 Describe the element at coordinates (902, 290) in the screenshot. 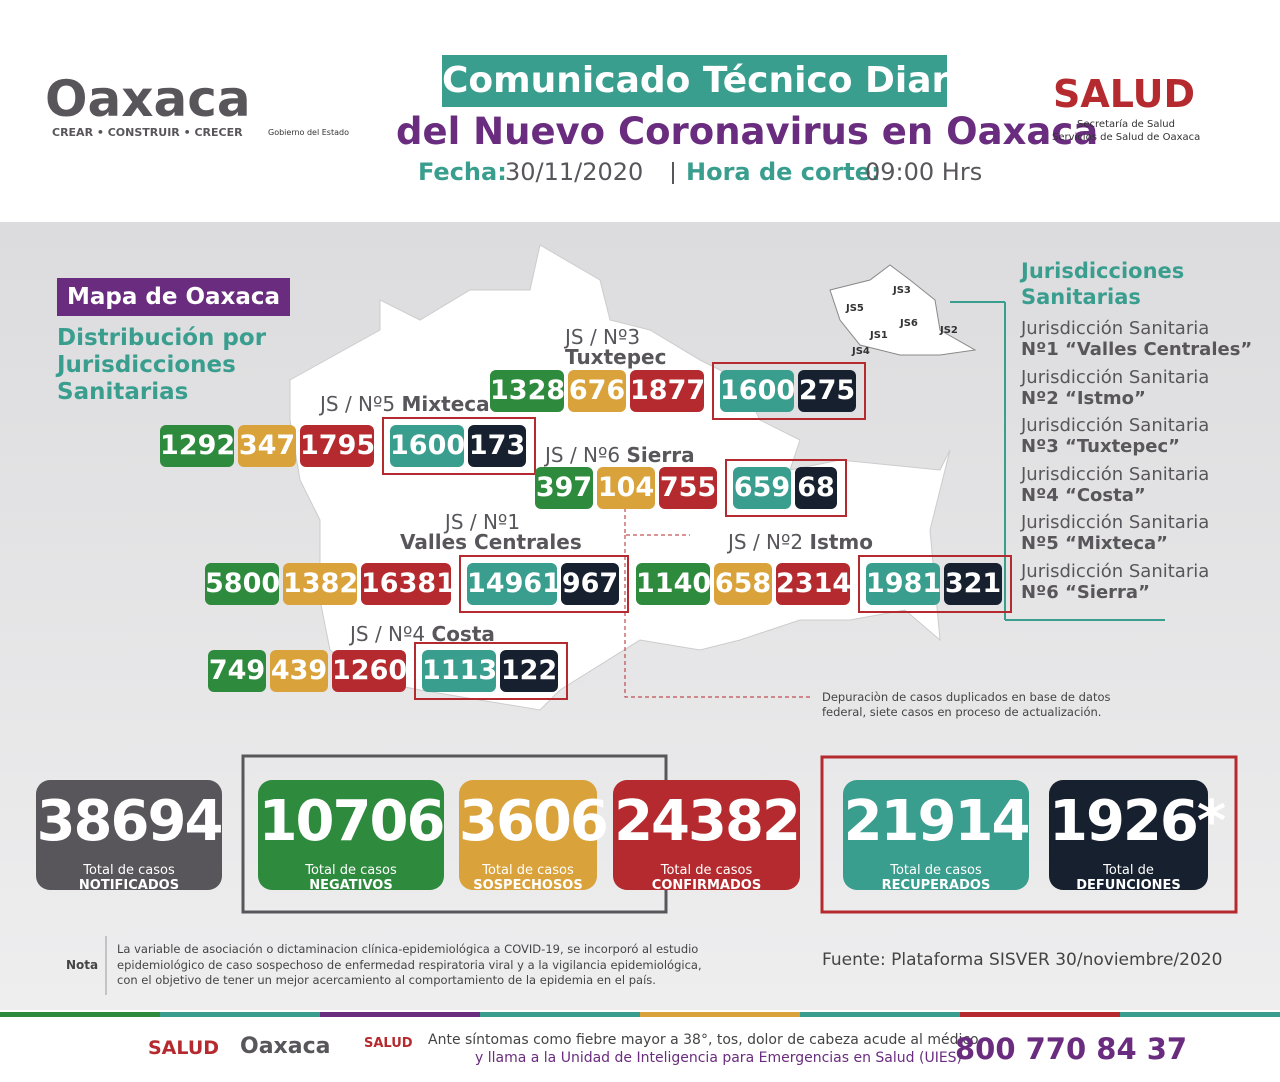

I see `inset-label: JS3` at that location.